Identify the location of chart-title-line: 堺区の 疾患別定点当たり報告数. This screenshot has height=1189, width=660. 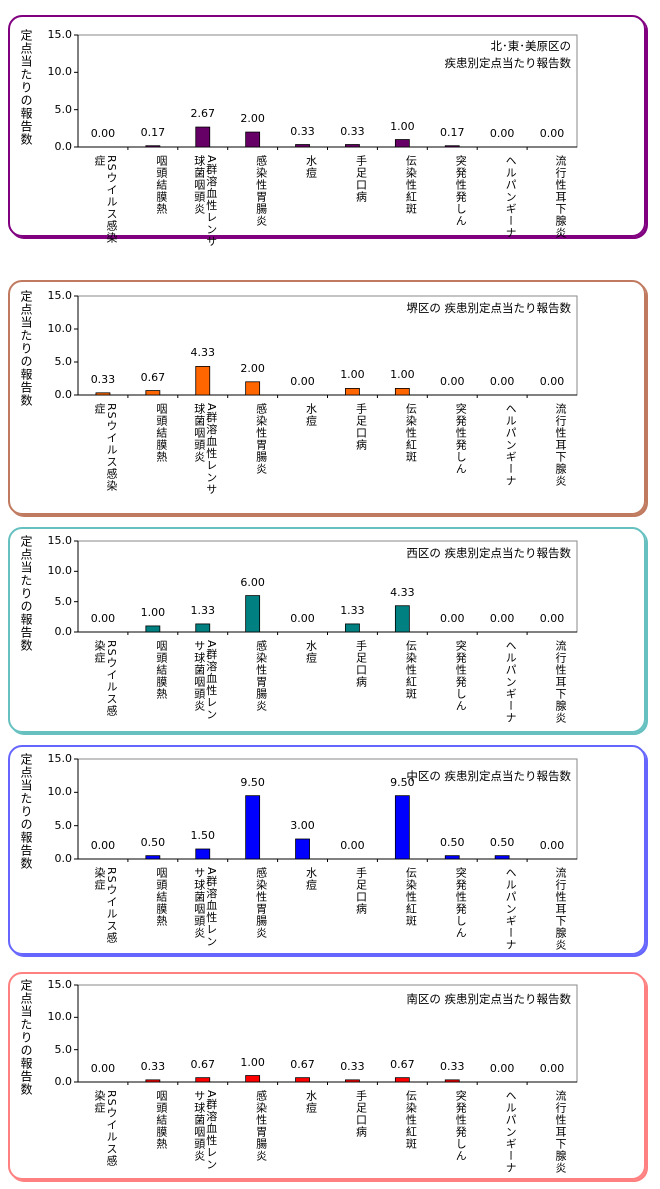
(488, 308).